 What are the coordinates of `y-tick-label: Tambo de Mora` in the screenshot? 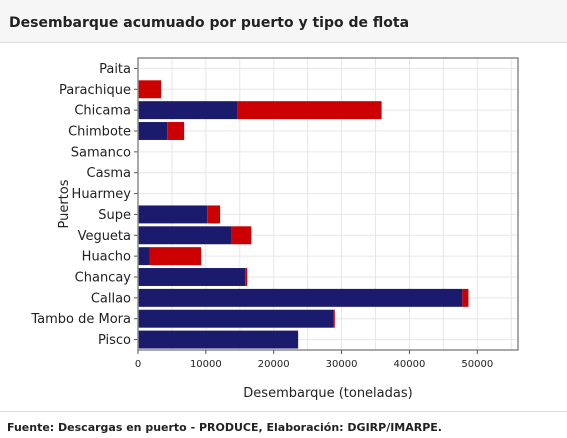 It's located at (80, 319).